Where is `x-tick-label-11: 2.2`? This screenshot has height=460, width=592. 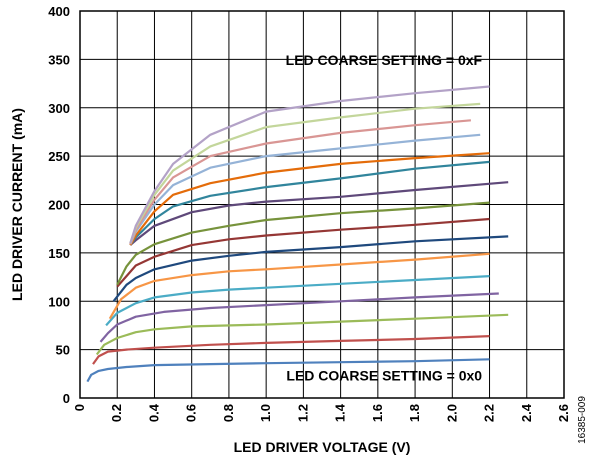
x-tick-label-11: 2.2 is located at coordinates (489, 413).